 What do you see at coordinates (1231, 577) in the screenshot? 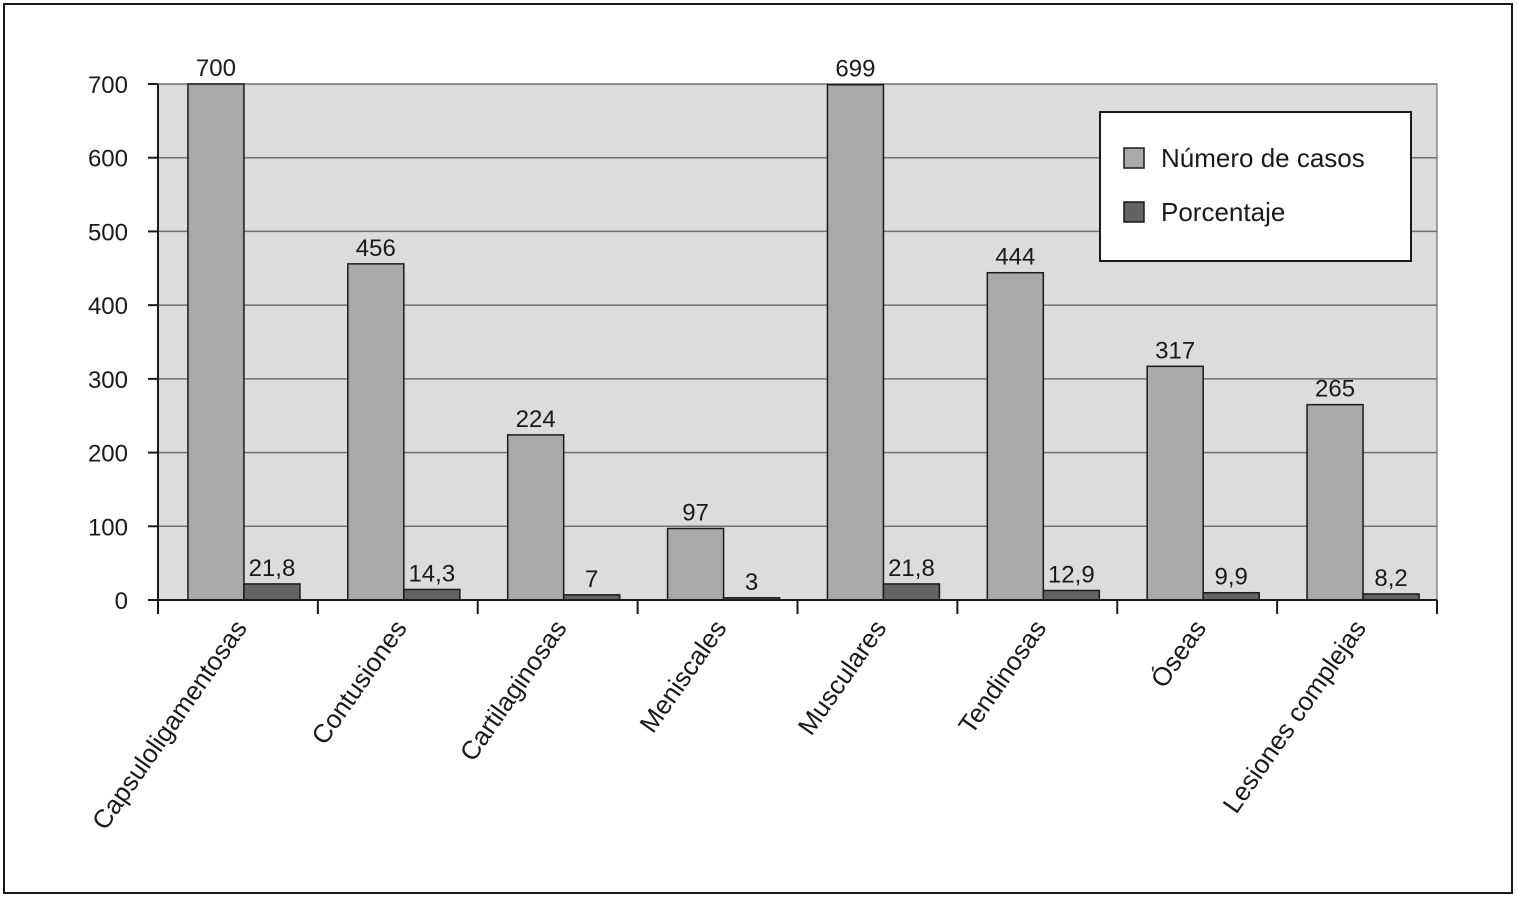
I see `data-label-porcentaje-6: 9,9` at bounding box center [1231, 577].